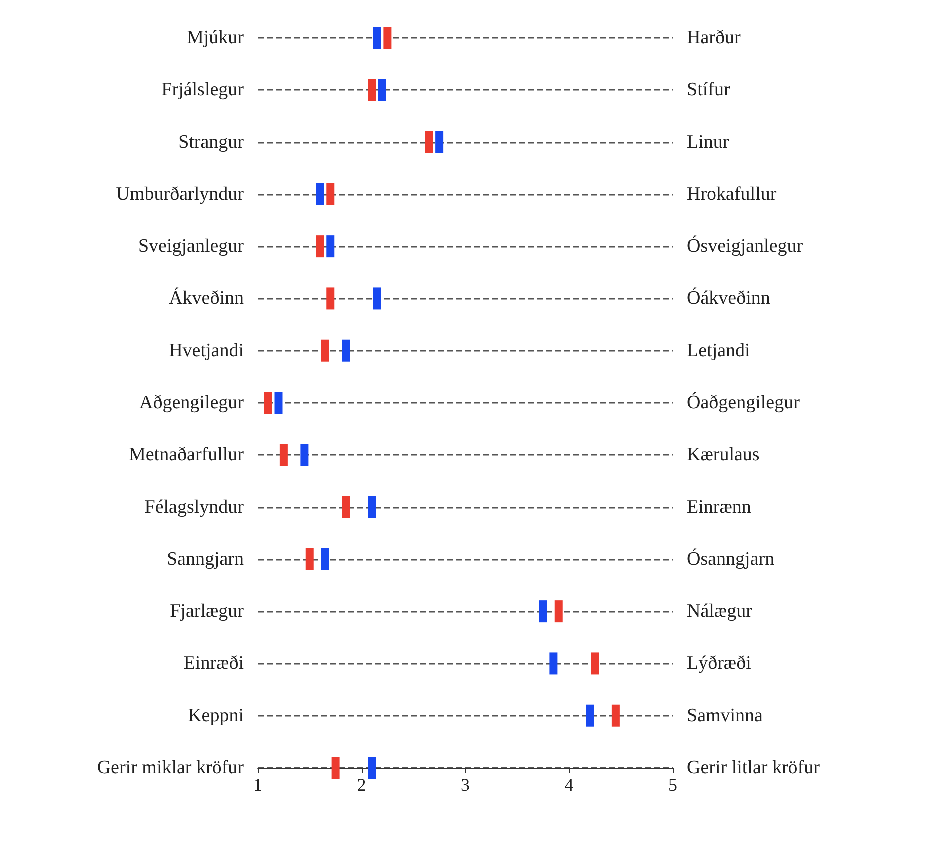 The width and height of the screenshot is (927, 852). Describe the element at coordinates (719, 507) in the screenshot. I see `y2-tick-label: Einrænn` at that location.